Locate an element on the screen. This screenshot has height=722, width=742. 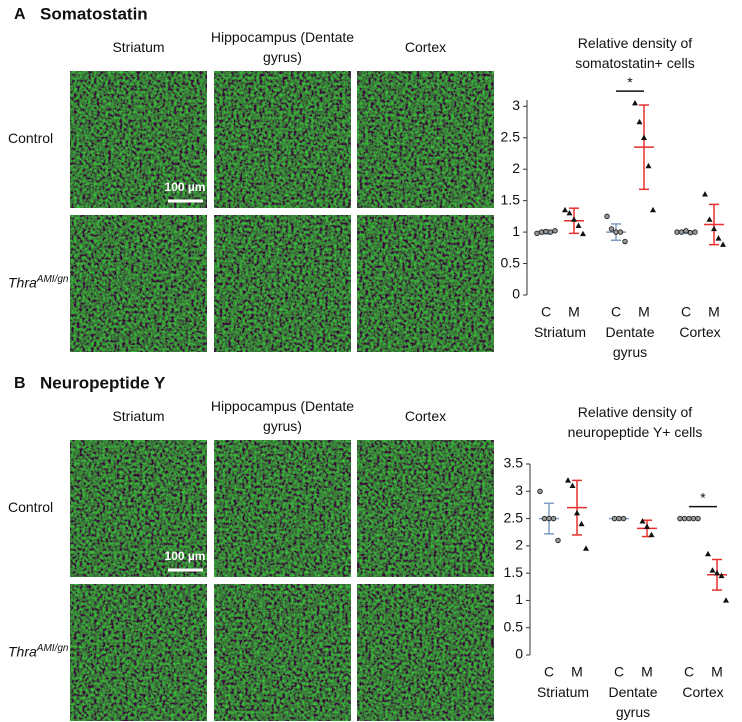
panel-title: Somatostatin is located at coordinates (94, 13).